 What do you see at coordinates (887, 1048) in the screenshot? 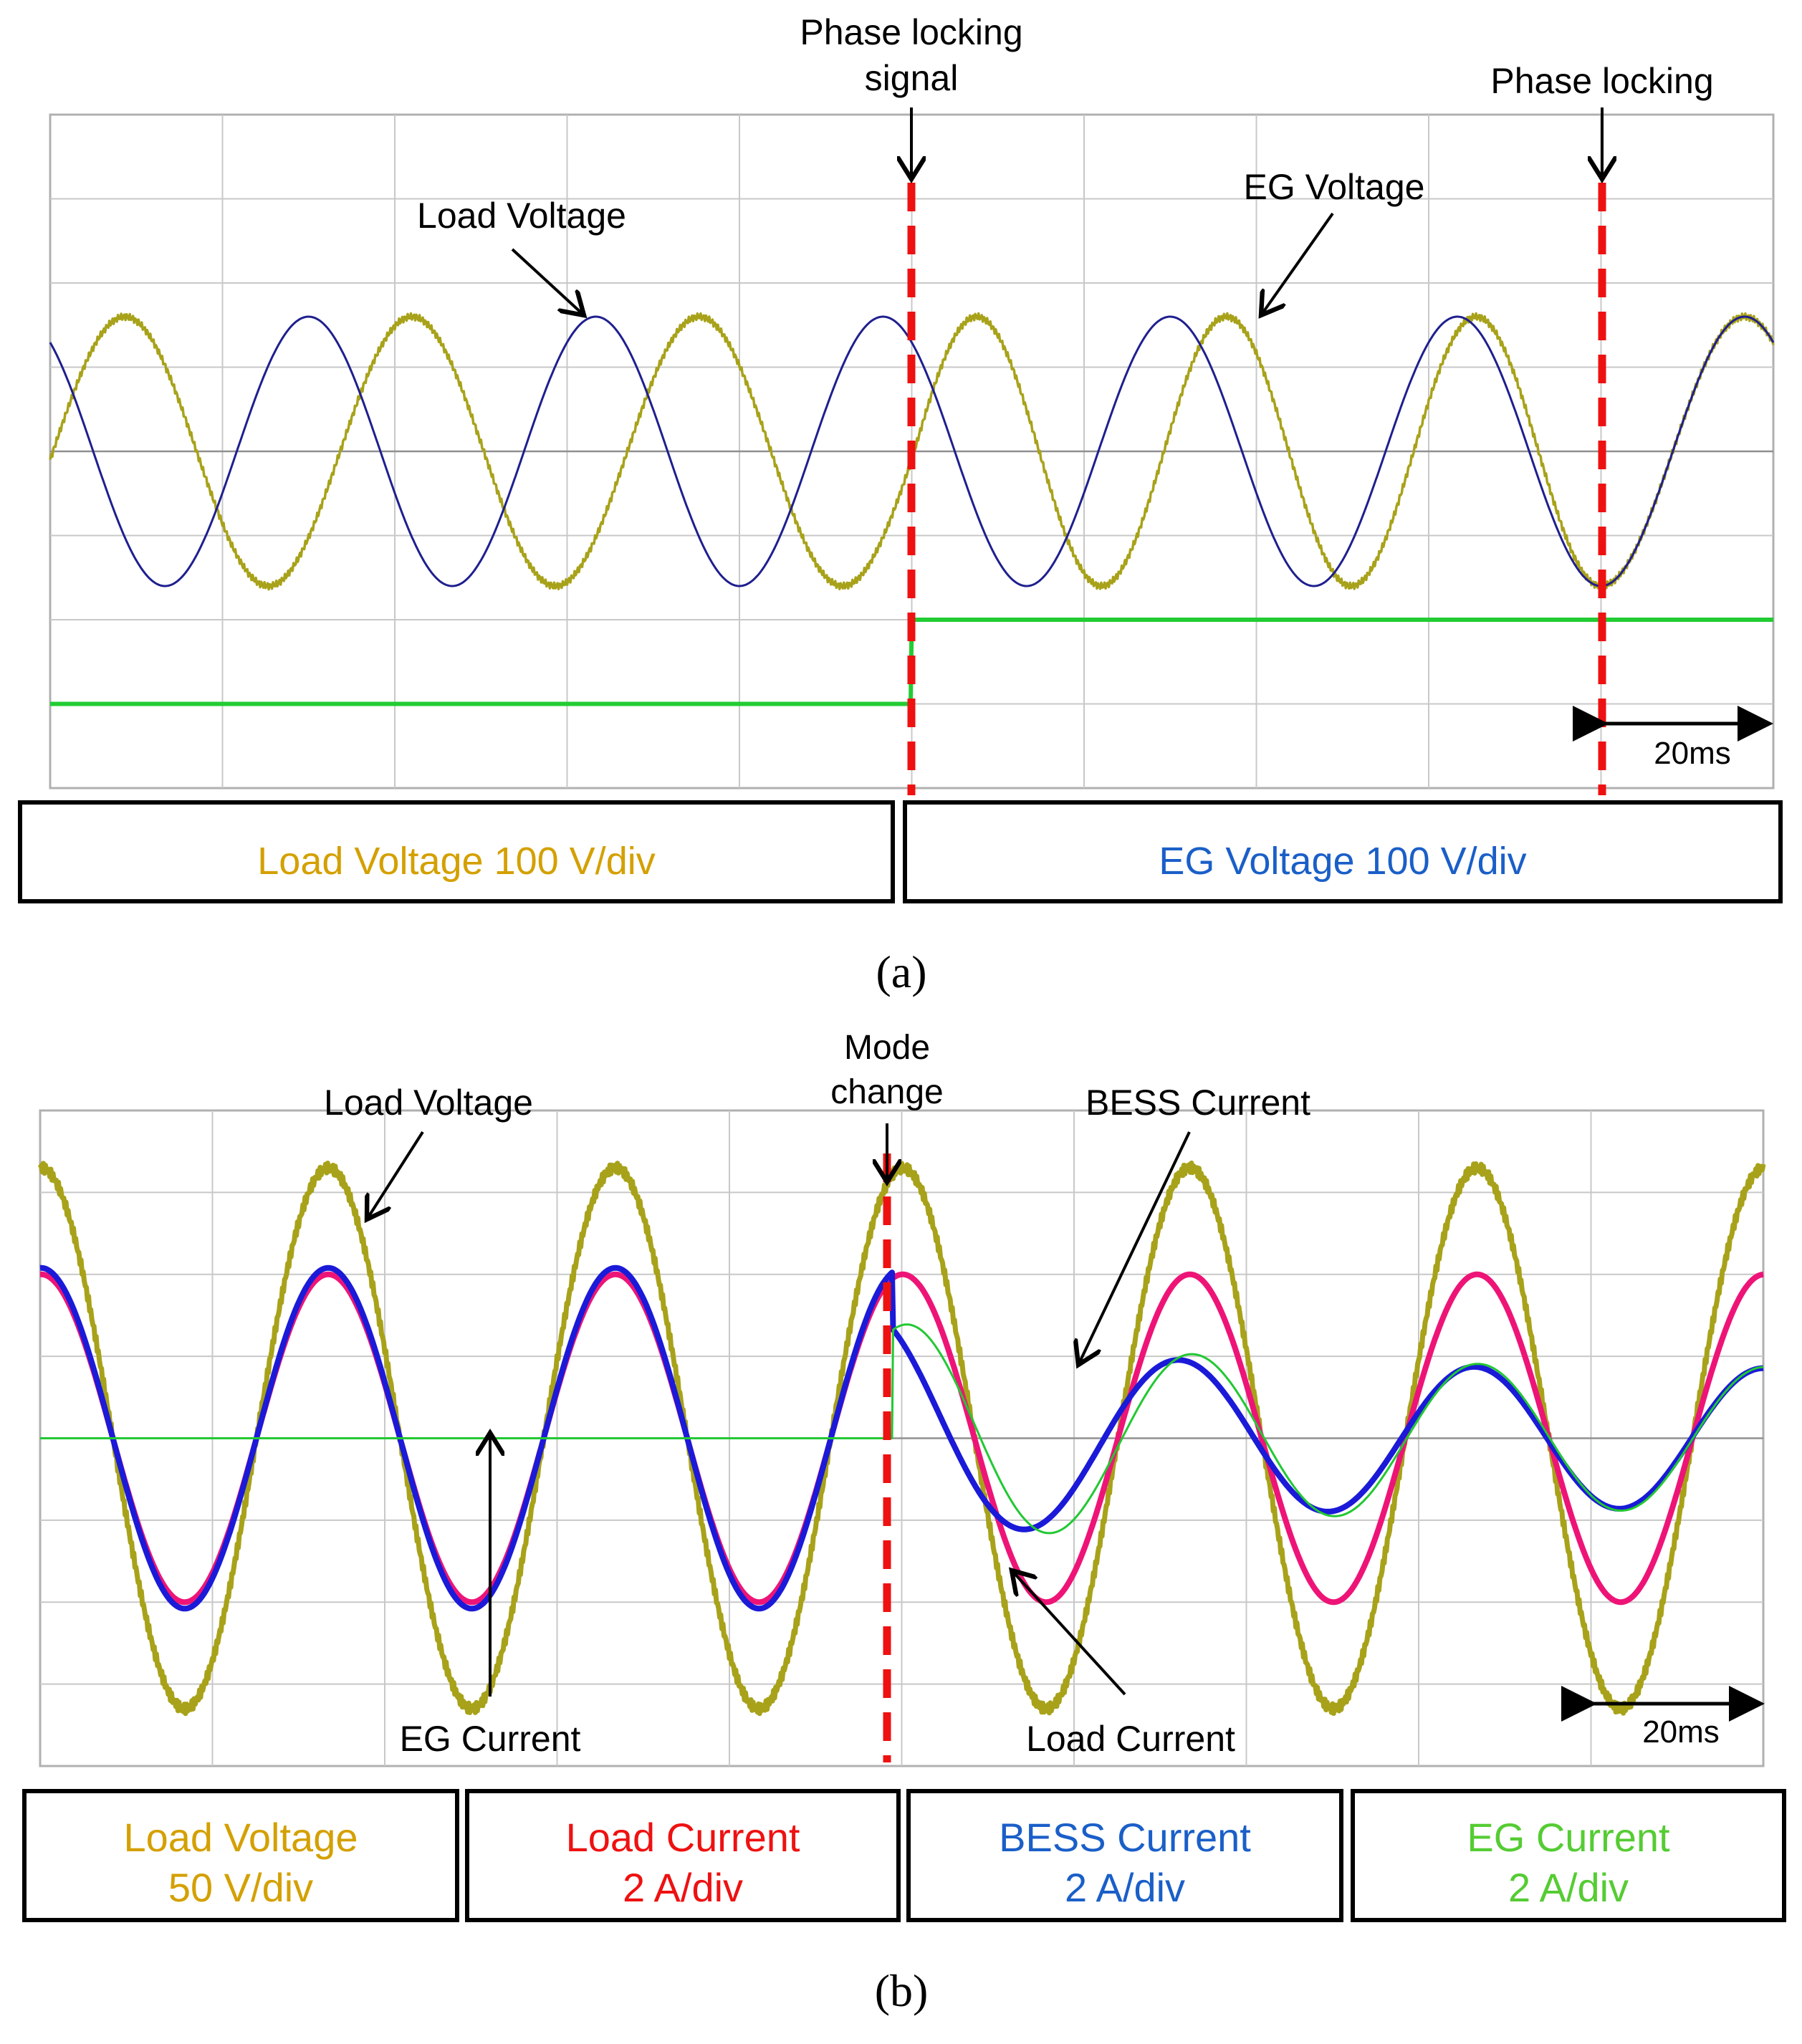
I see `mode-change-label-line1: Mode` at bounding box center [887, 1048].